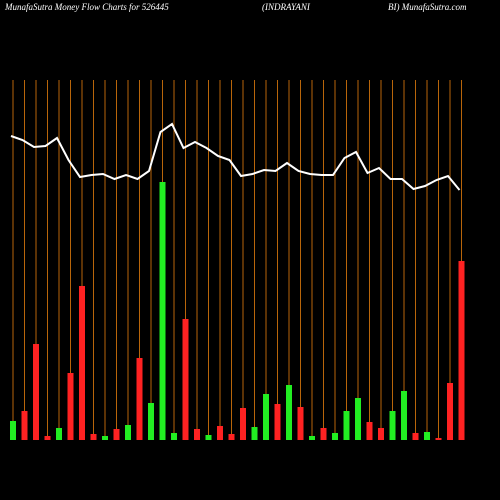 The height and width of the screenshot is (500, 500). I want to click on money-flow-line, so click(235, 156).